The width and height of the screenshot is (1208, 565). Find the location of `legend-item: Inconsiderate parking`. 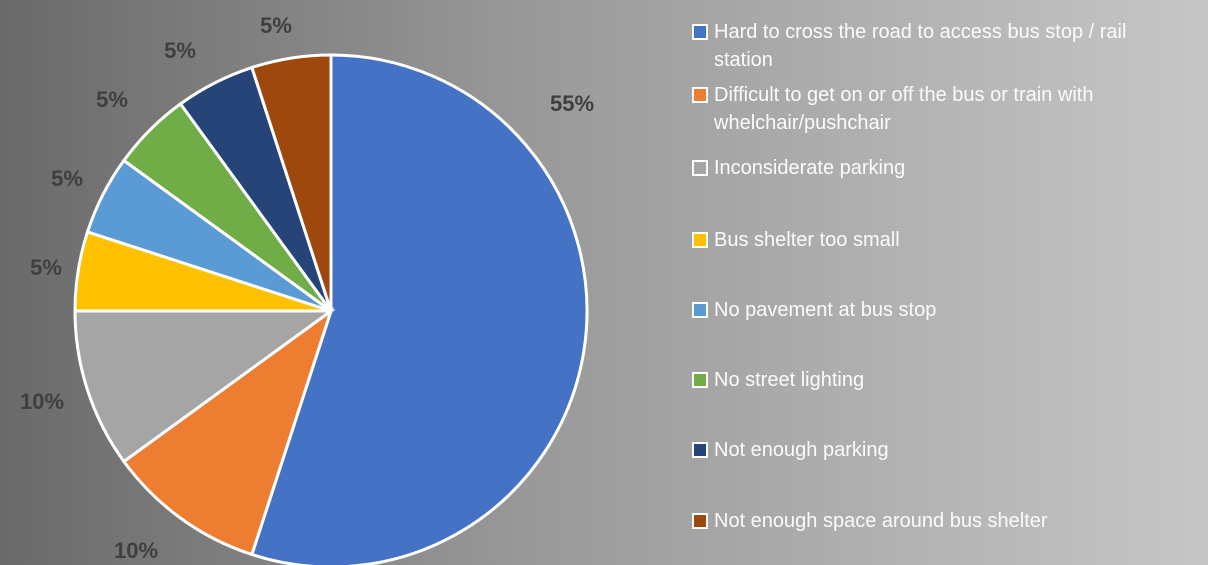

legend-item: Inconsiderate parking is located at coordinates (942, 168).